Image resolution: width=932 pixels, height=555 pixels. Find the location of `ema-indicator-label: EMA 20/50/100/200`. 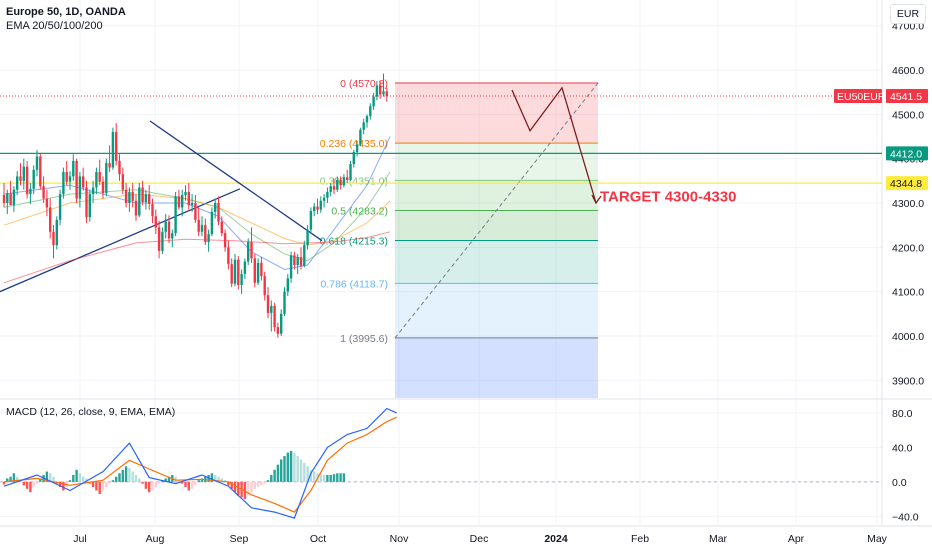

ema-indicator-label: EMA 20/50/100/200 is located at coordinates (54, 26).